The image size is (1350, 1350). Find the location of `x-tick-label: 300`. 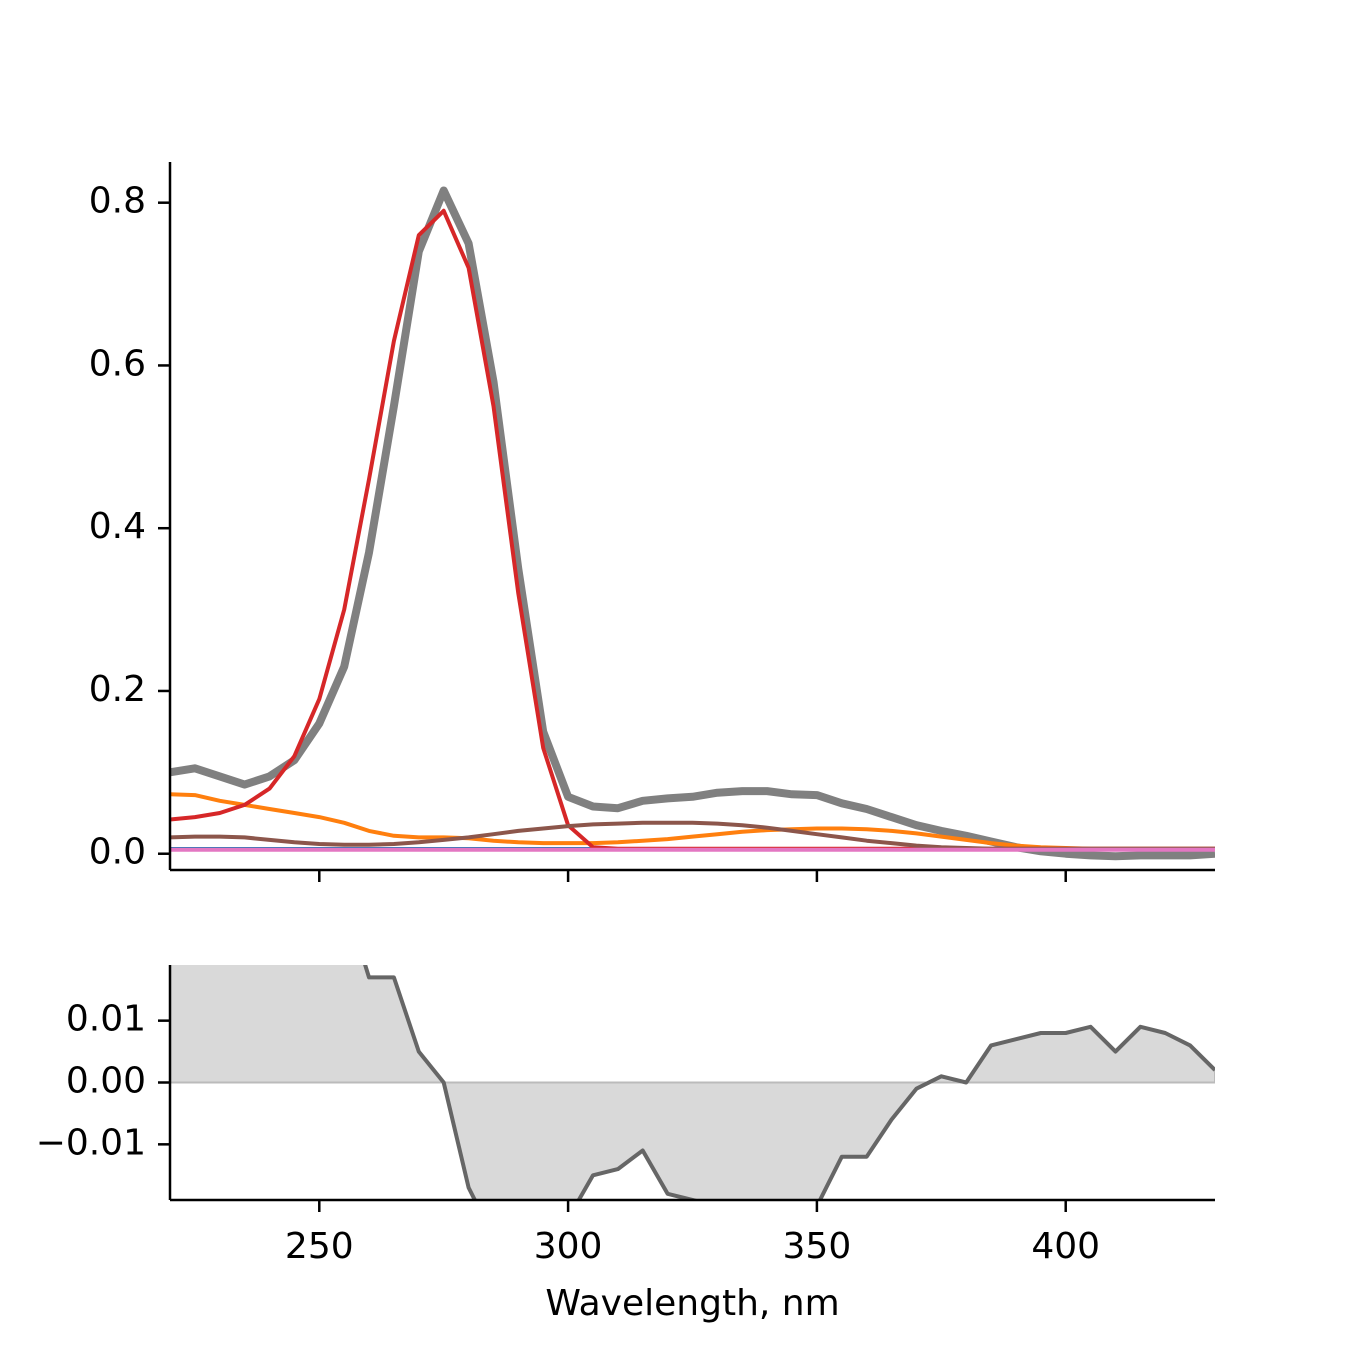

x-tick-label: 300 is located at coordinates (568, 1246).